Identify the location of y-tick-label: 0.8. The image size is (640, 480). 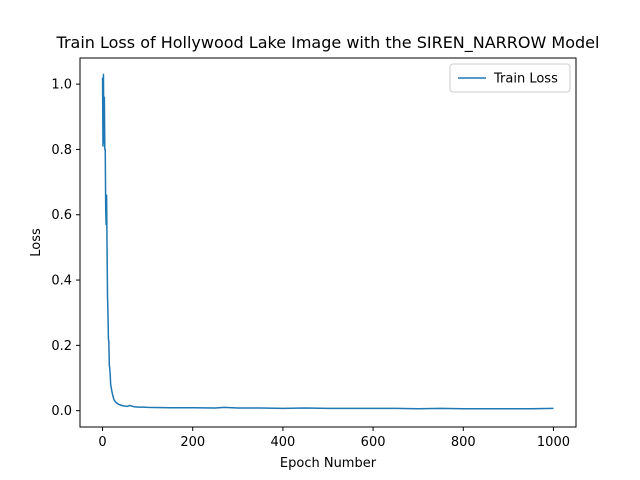
(61, 150).